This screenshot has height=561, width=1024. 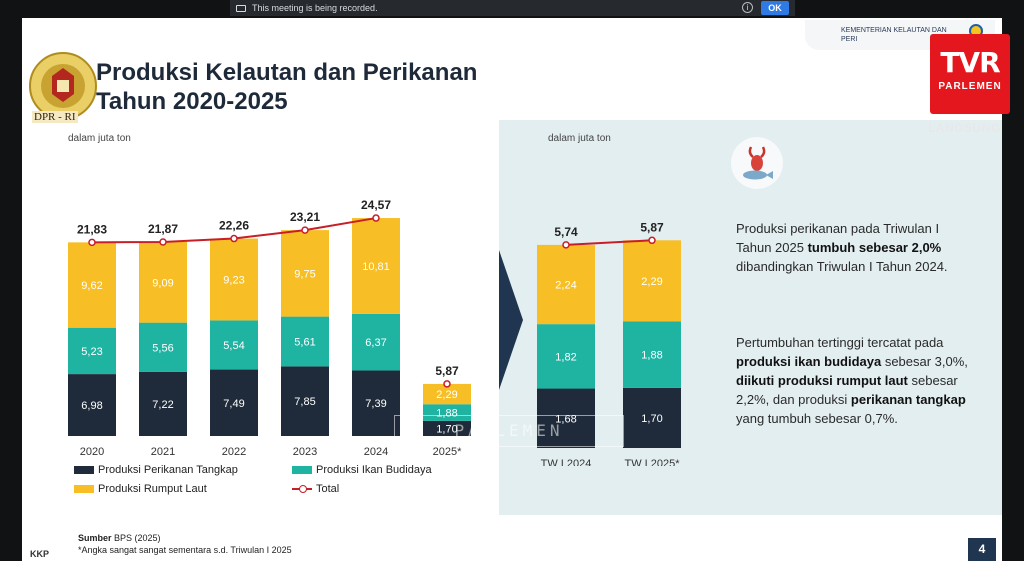 I want to click on title-line-2: Tahun 2020-2025, so click(x=192, y=101).